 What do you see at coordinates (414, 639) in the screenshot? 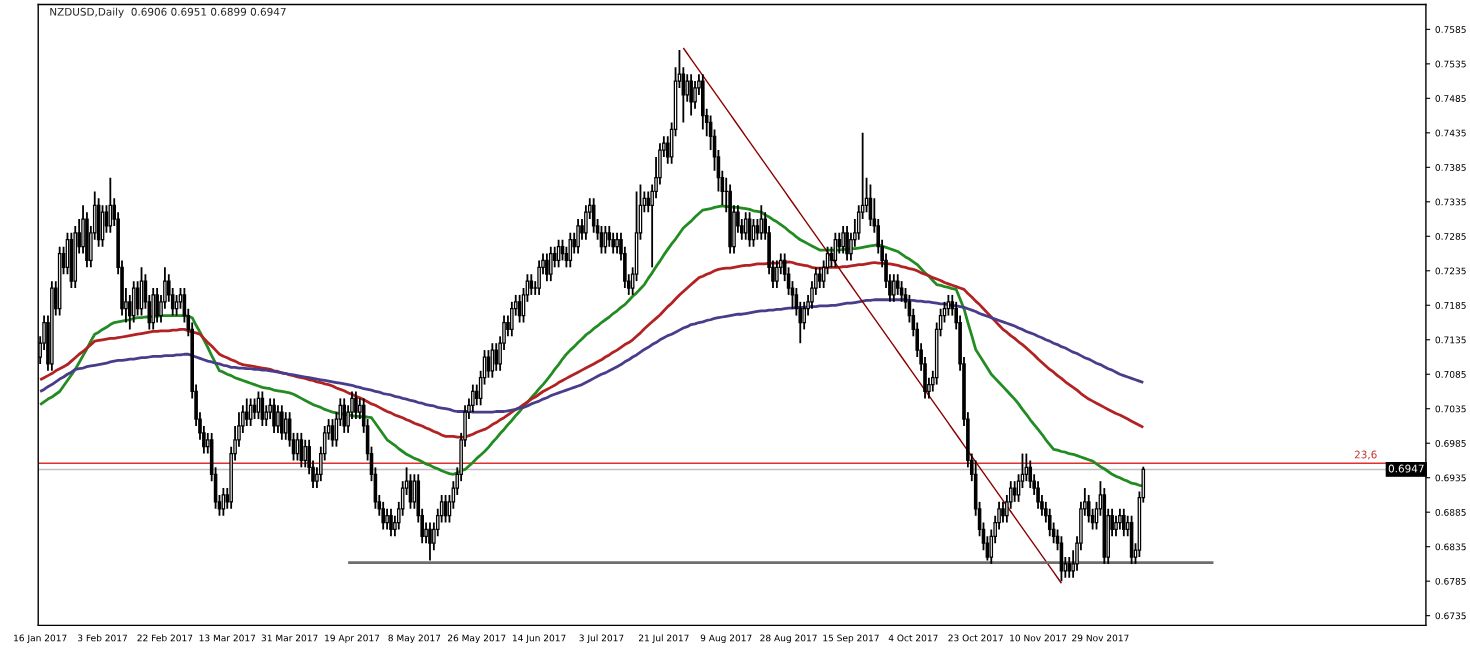
I see `x-tick-label: 8 May 2017` at bounding box center [414, 639].